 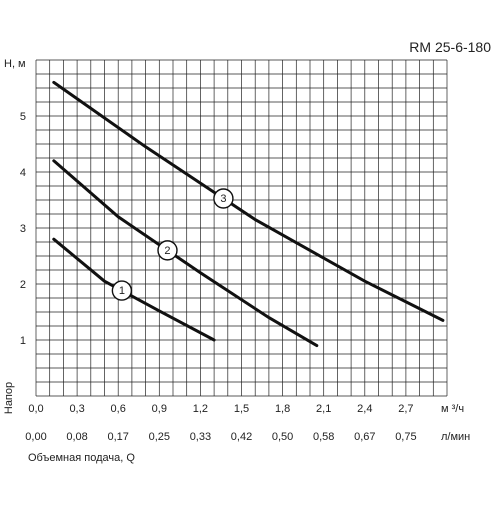 I want to click on x-tick-label-secondary: 0,25, so click(x=159, y=437).